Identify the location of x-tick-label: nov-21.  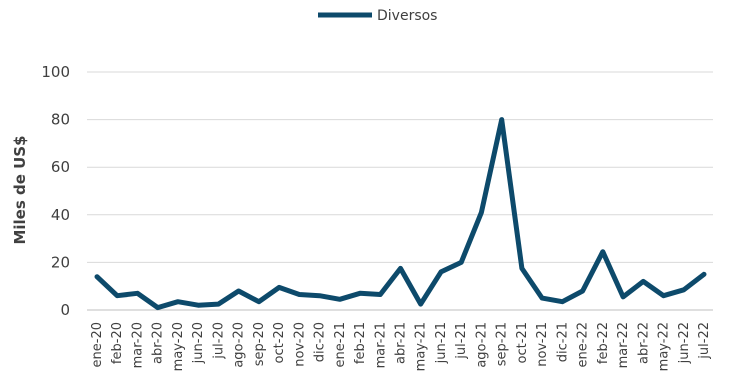
(542, 344).